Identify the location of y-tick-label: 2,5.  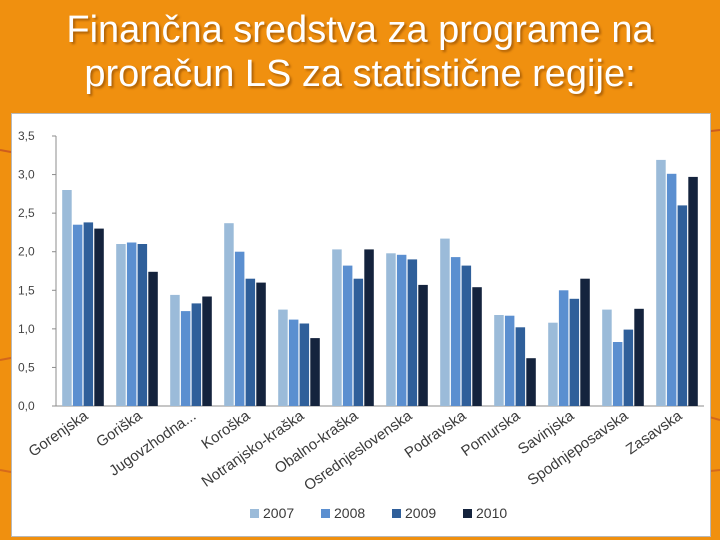
(26, 213).